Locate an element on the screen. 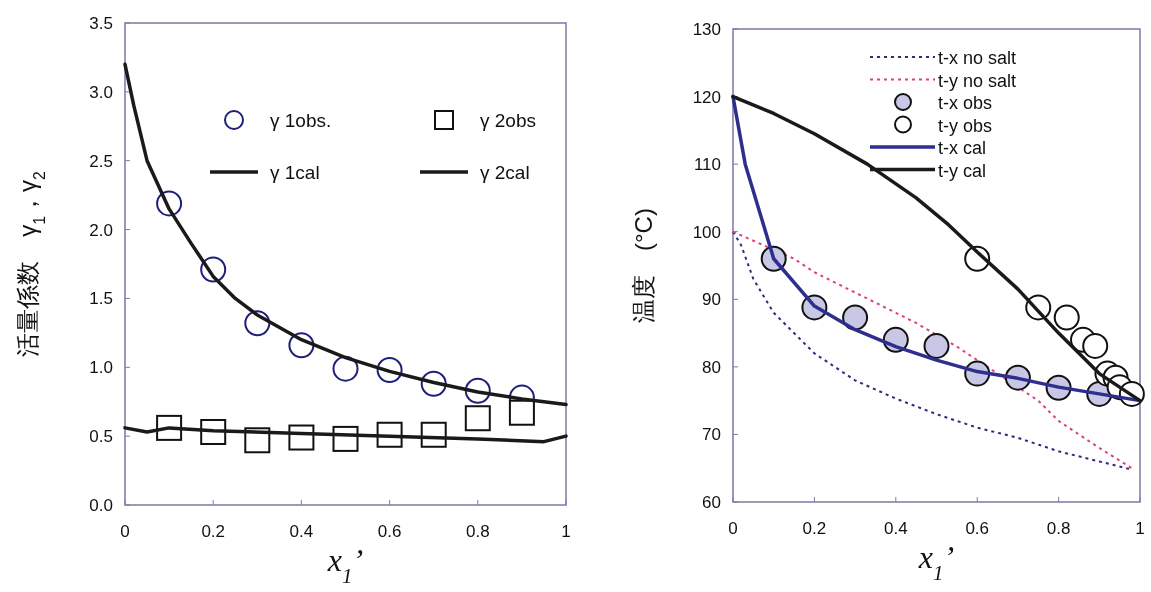 This screenshot has height=592, width=1151. y-tick-label: 3.5 is located at coordinates (101, 23).